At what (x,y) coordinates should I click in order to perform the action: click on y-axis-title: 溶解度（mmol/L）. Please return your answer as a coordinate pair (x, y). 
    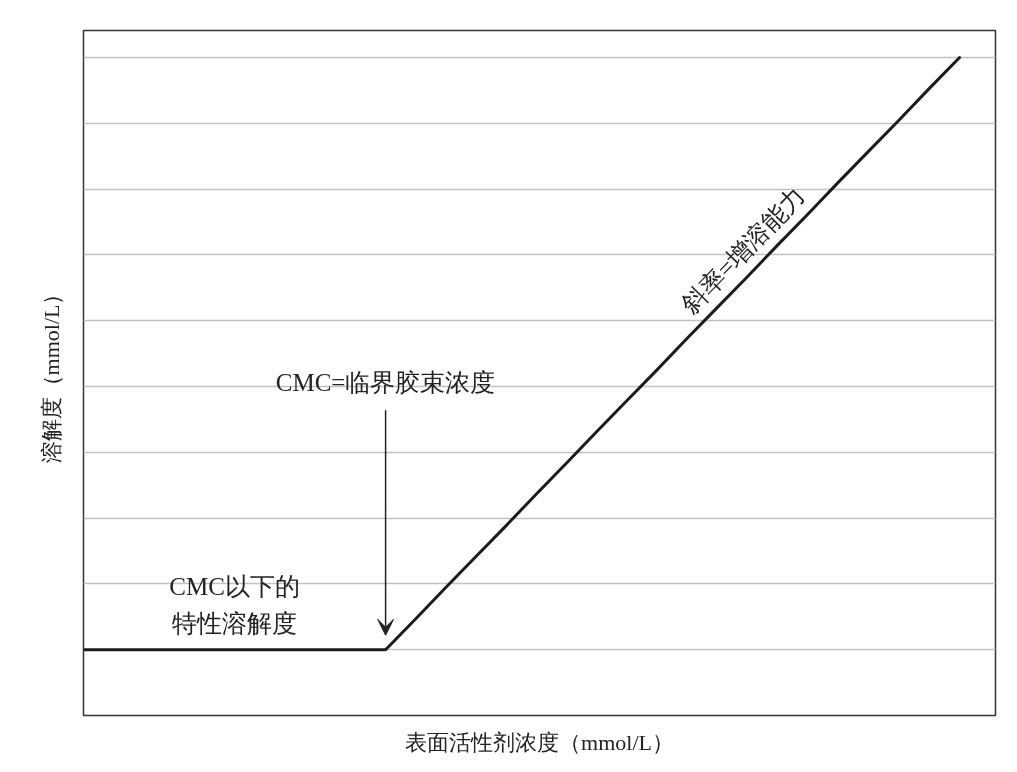
    Looking at the image, I should click on (51, 373).